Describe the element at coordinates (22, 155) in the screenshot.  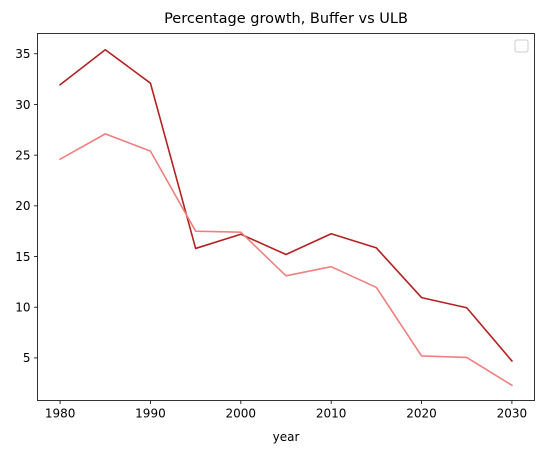
I see `y-tick-label: 25` at that location.